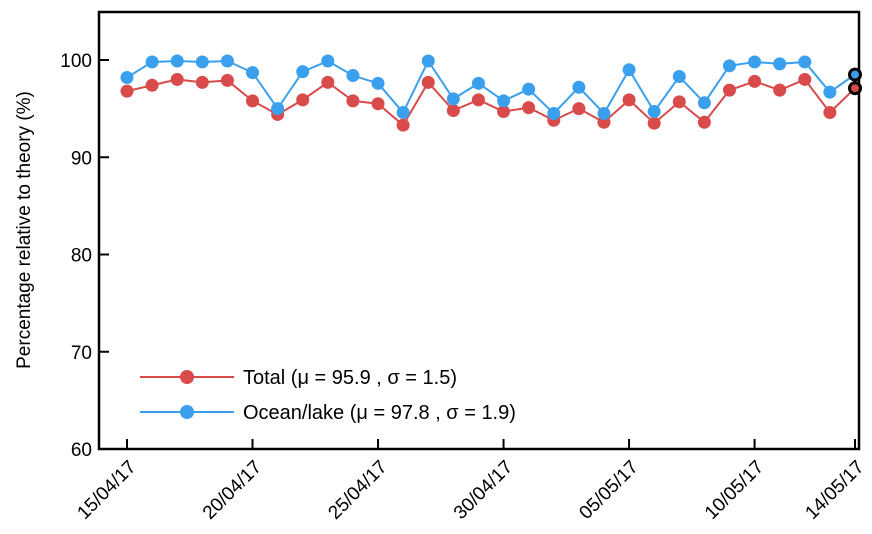  Describe the element at coordinates (232, 490) in the screenshot. I see `x-tick-label: 20/04/17` at that location.